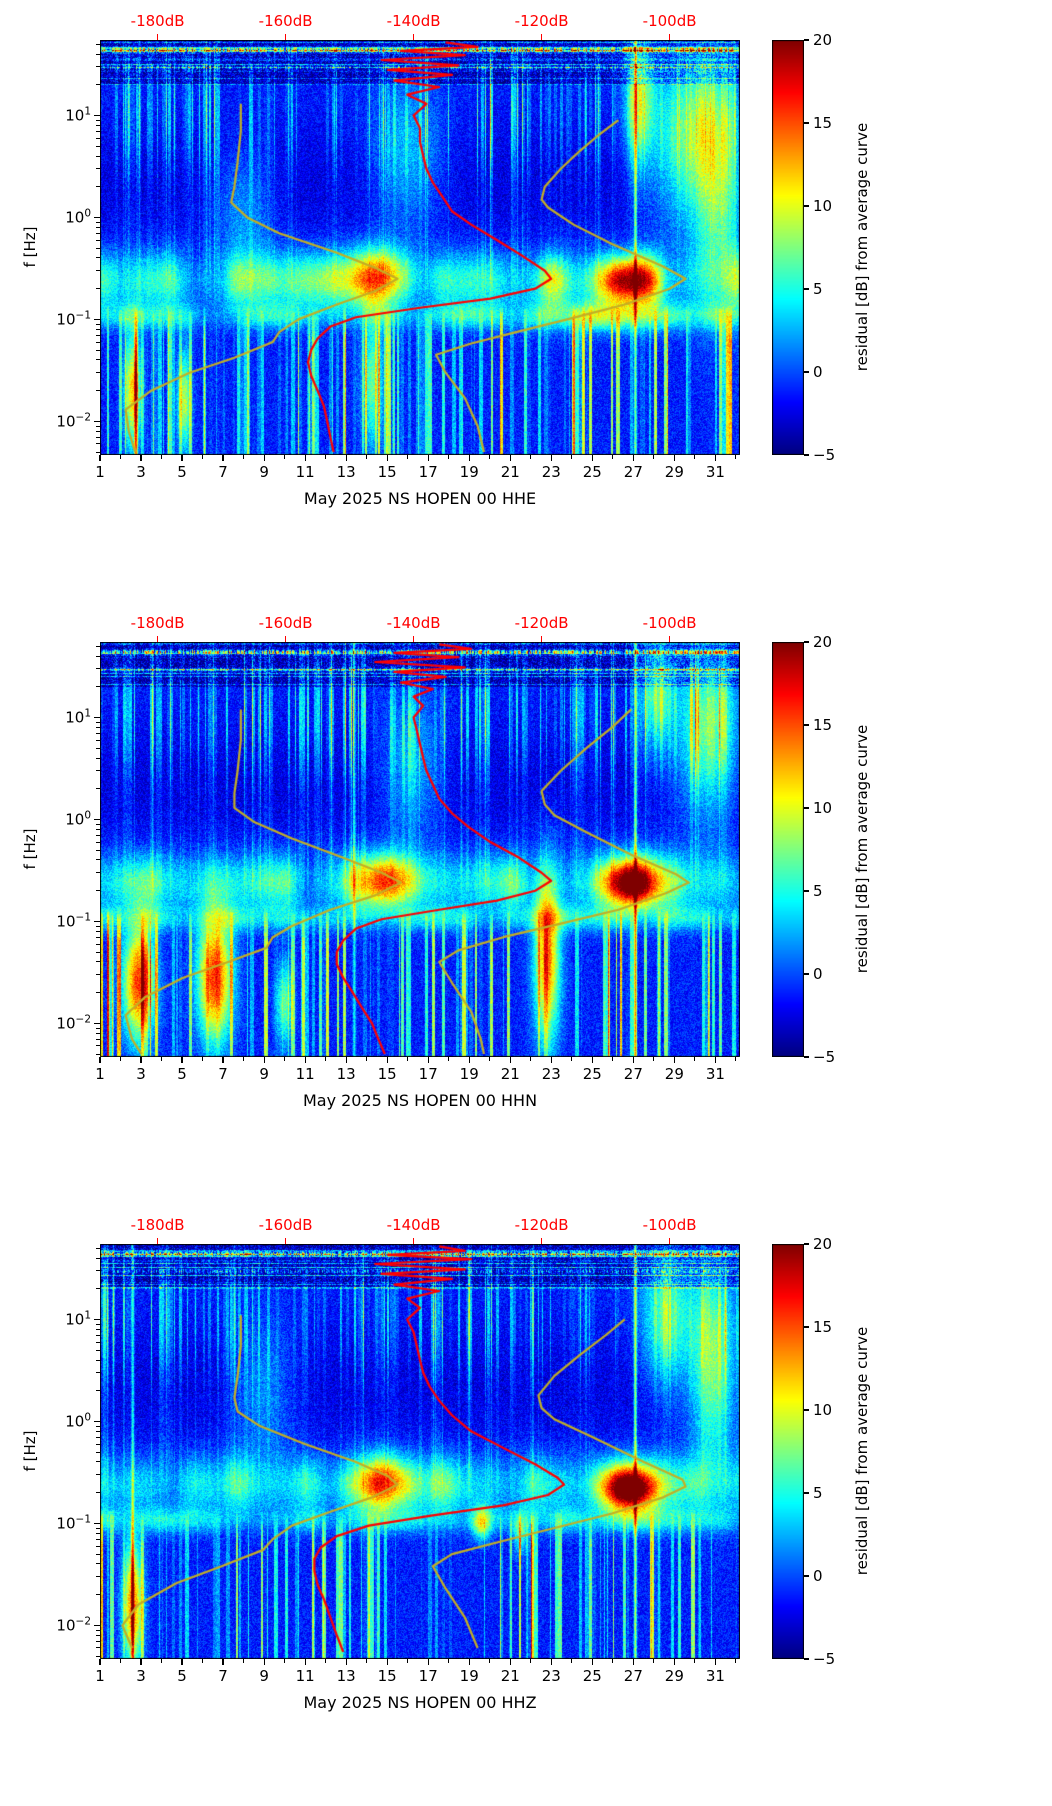 The width and height of the screenshot is (1052, 1806). I want to click on x-axis-title: May 2025 NS HOPEN 00 HHZ, so click(420, 1702).